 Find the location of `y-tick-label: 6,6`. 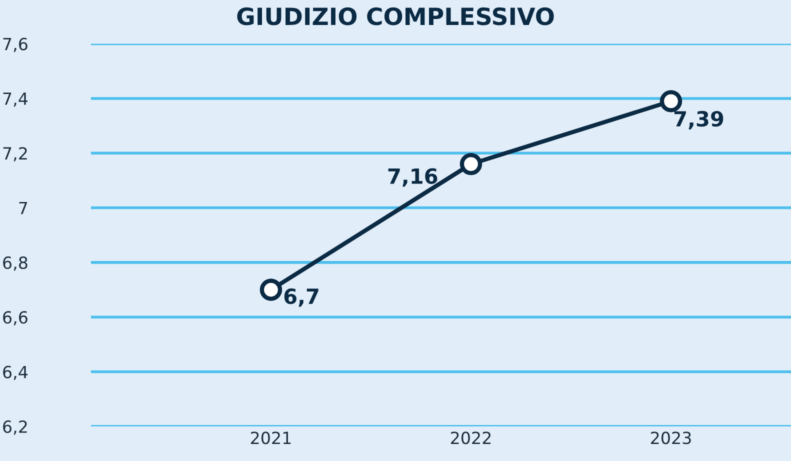

y-tick-label: 6,6 is located at coordinates (15, 318).